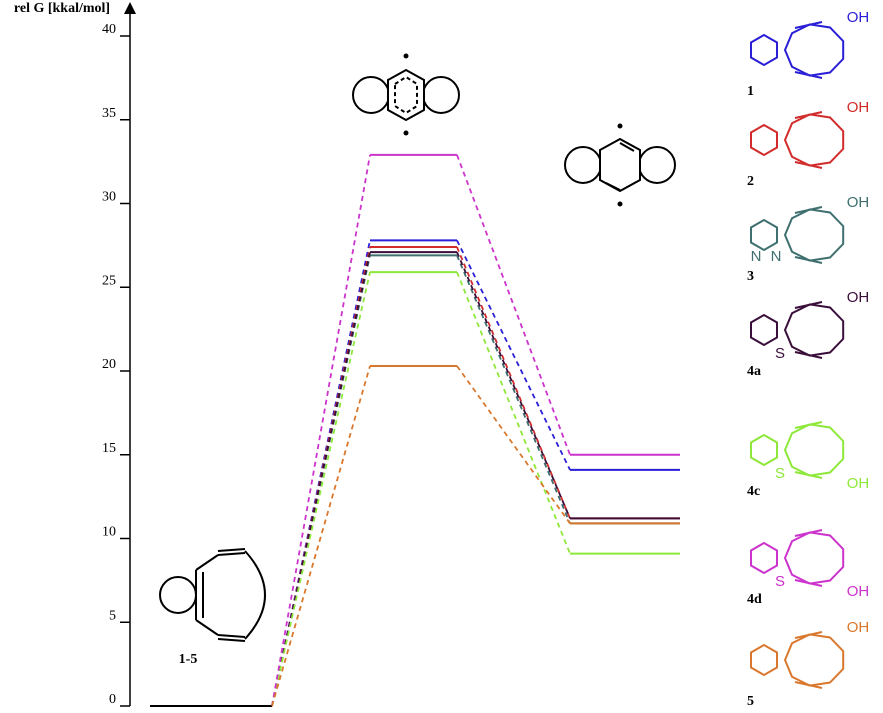 Image resolution: width=883 pixels, height=713 pixels. Describe the element at coordinates (750, 91) in the screenshot. I see `compound-label: 1` at that location.